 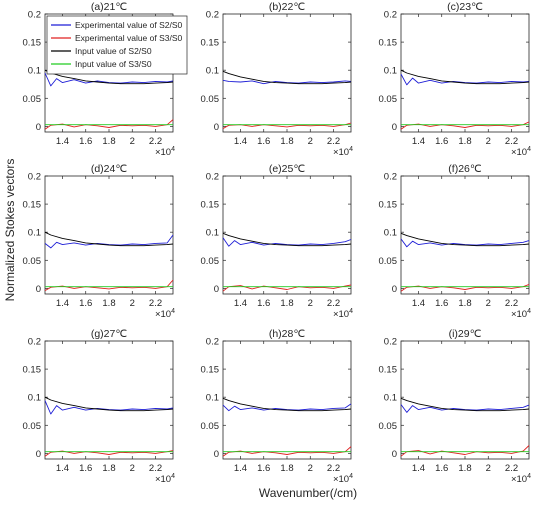 I want to click on legend-label: Input value of S3/S0, so click(x=113, y=64).